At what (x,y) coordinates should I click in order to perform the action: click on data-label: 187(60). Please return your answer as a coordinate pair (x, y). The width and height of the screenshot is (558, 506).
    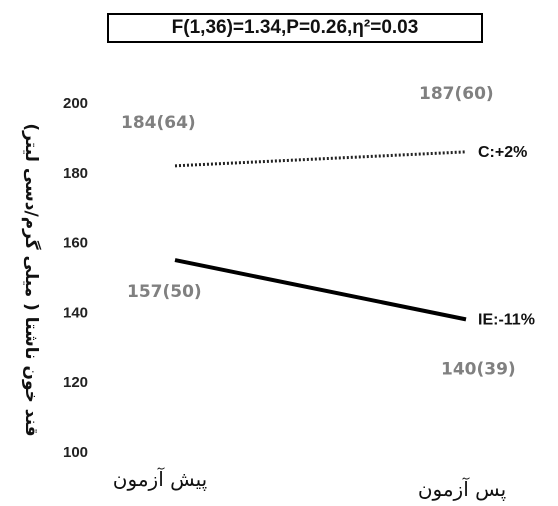
    Looking at the image, I should click on (456, 94).